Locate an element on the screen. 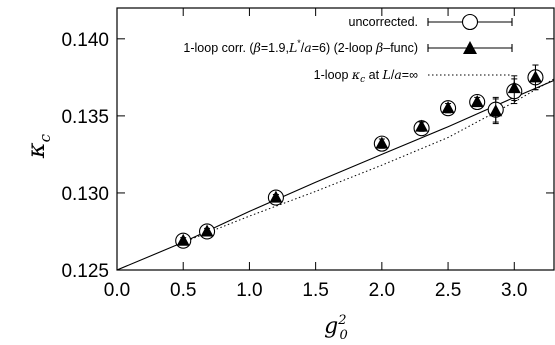  x-tick-label: 3.0 is located at coordinates (514, 290).